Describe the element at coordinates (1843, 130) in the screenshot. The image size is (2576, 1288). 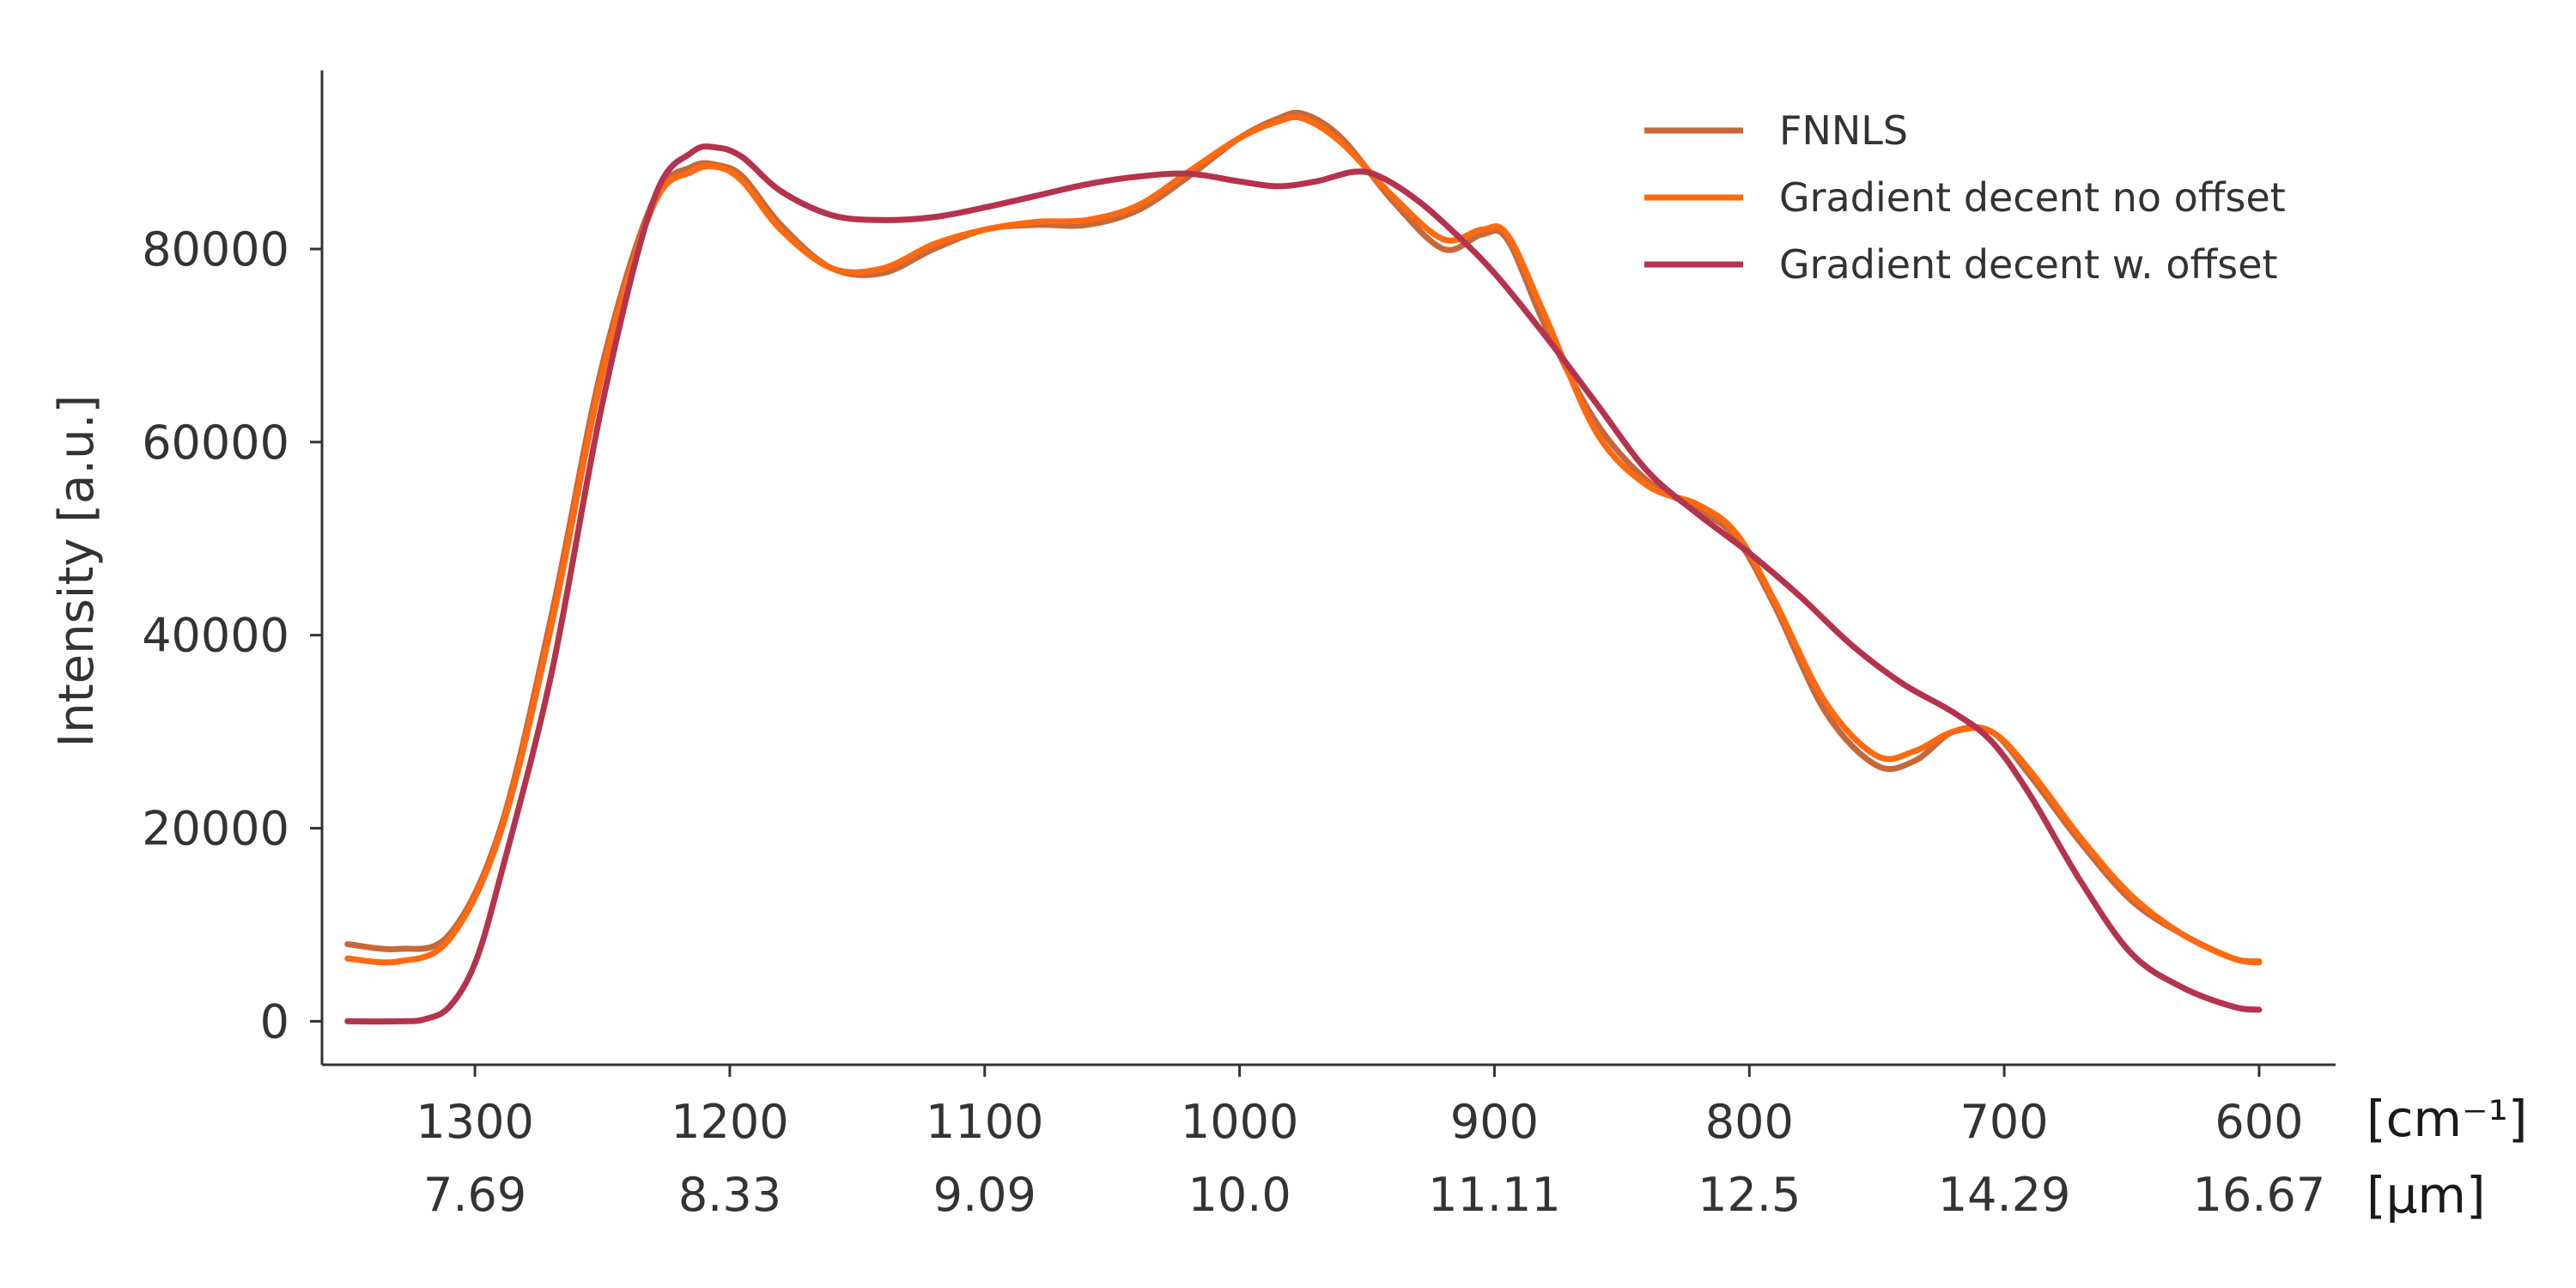
I see `legend-label: FNNLS` at that location.